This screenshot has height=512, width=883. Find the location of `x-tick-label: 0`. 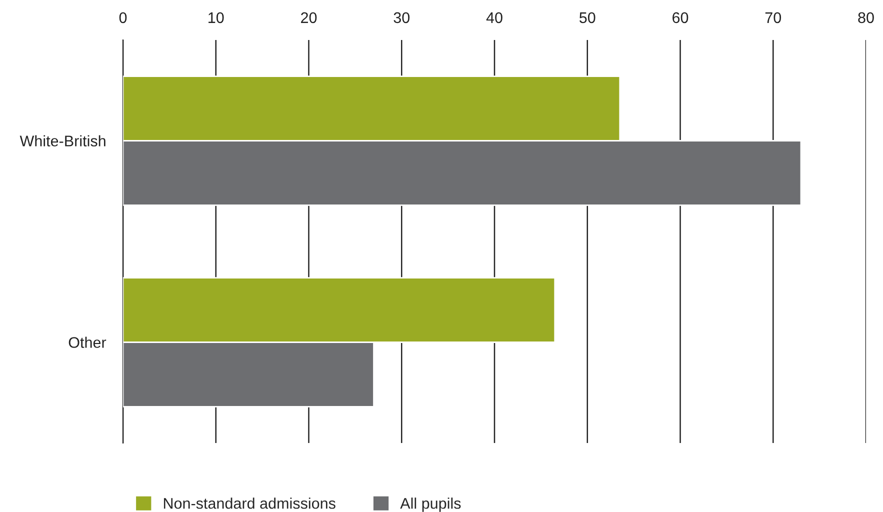

x-tick-label: 0 is located at coordinates (123, 18).